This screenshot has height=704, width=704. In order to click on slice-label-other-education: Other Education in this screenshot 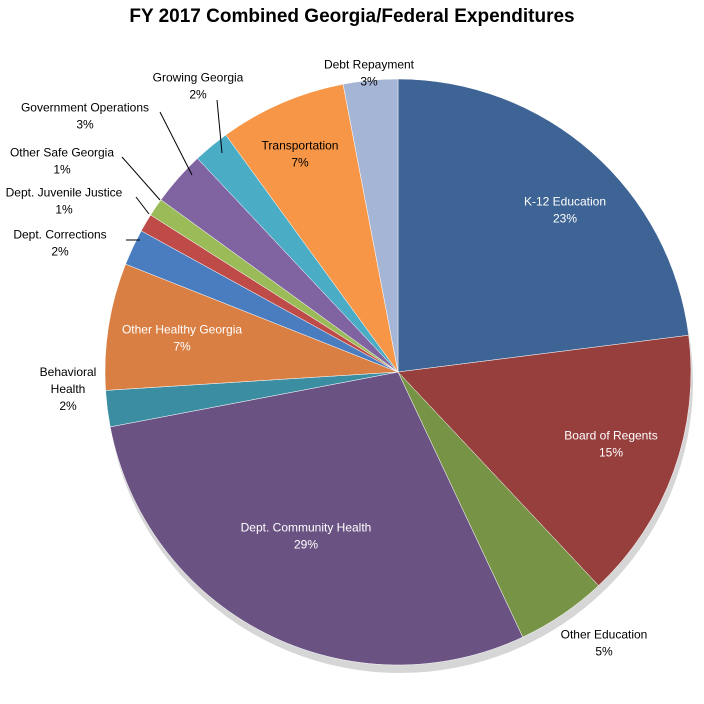, I will do `click(604, 635)`.